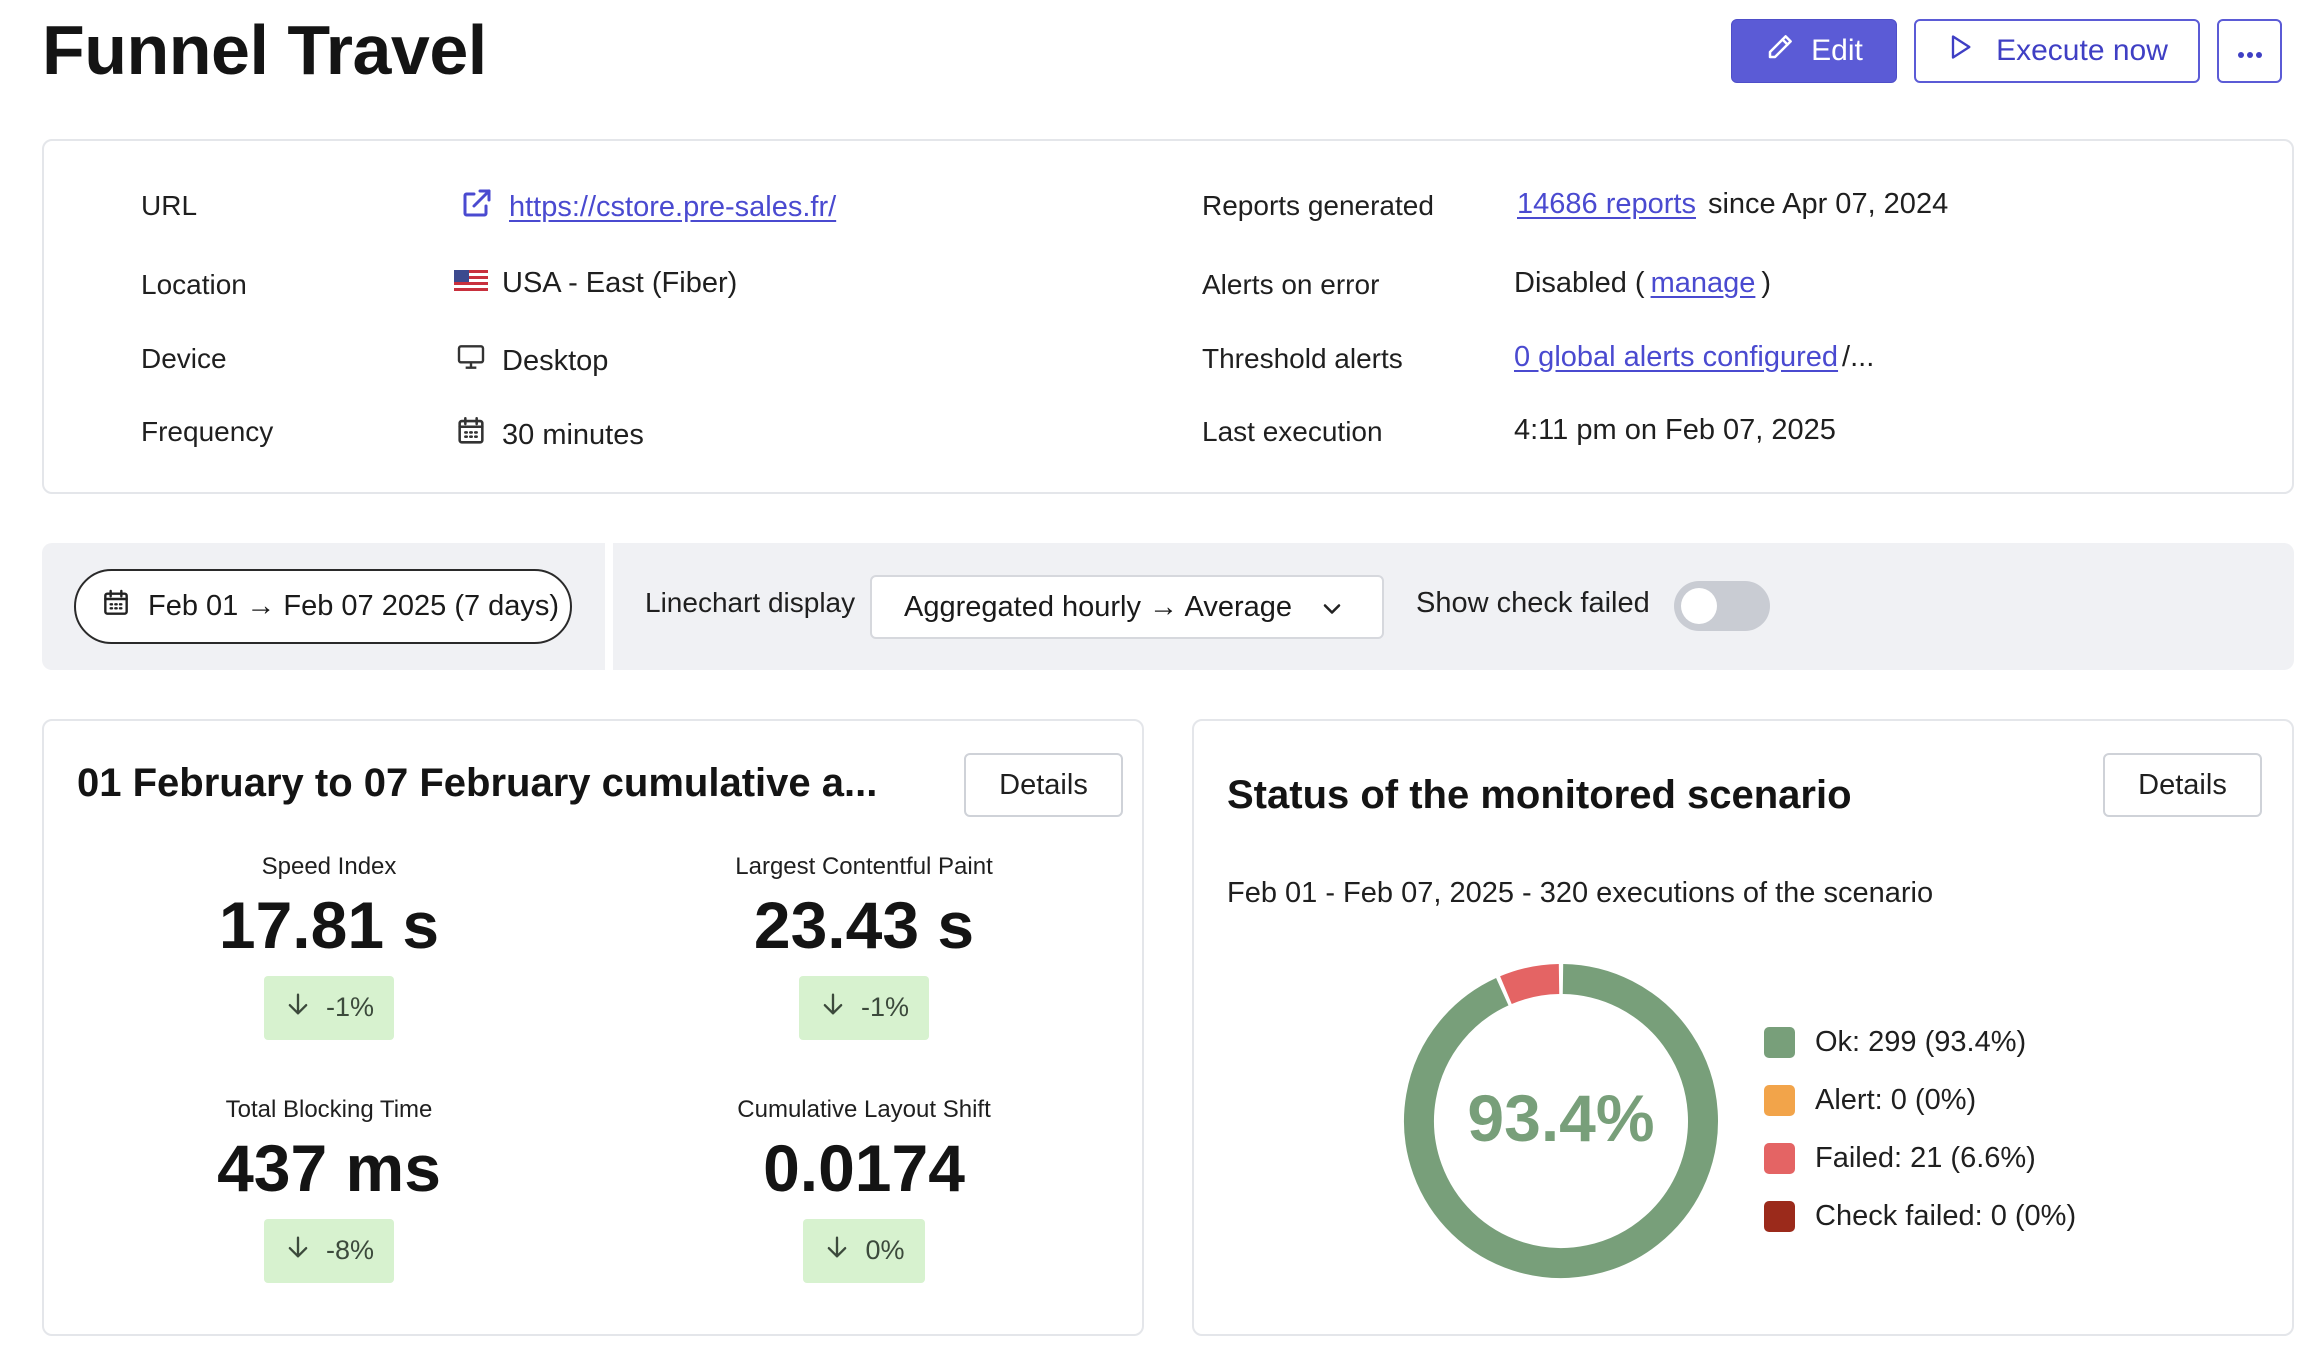 The image size is (2314, 1352). I want to click on reports-value: 14686 reports since Apr 07, 2024, so click(1732, 204).